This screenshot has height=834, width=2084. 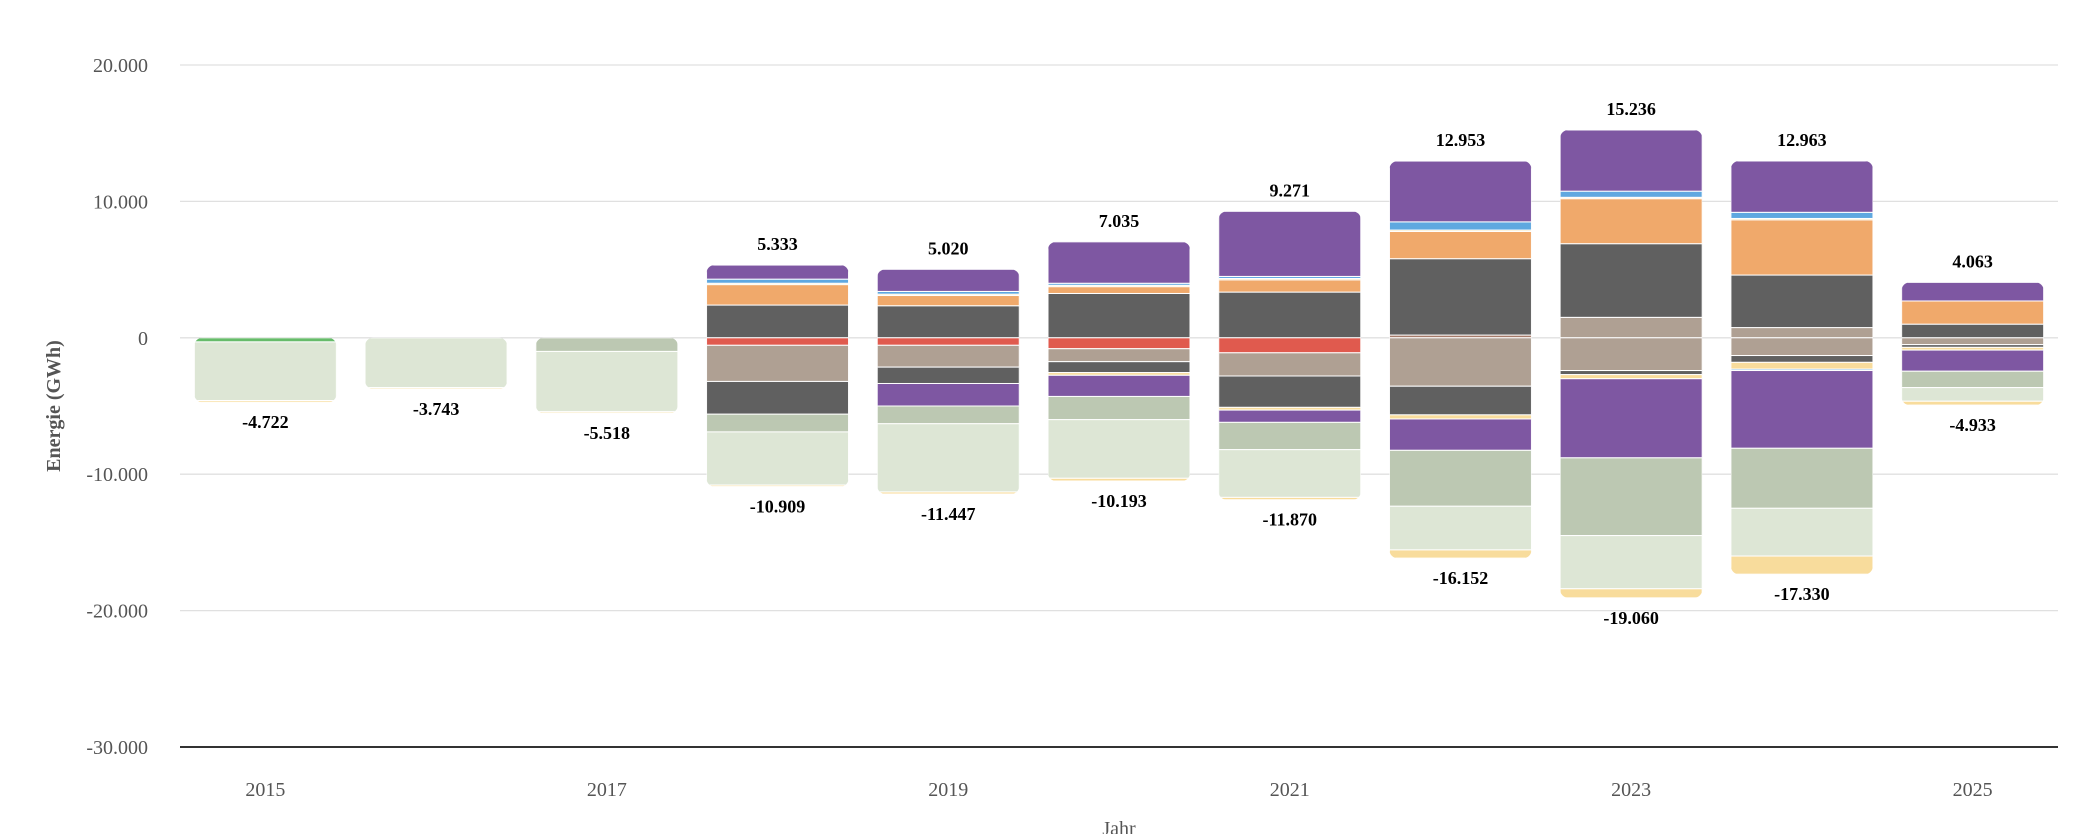 I want to click on negative-total-label: -19.060, so click(x=1631, y=618).